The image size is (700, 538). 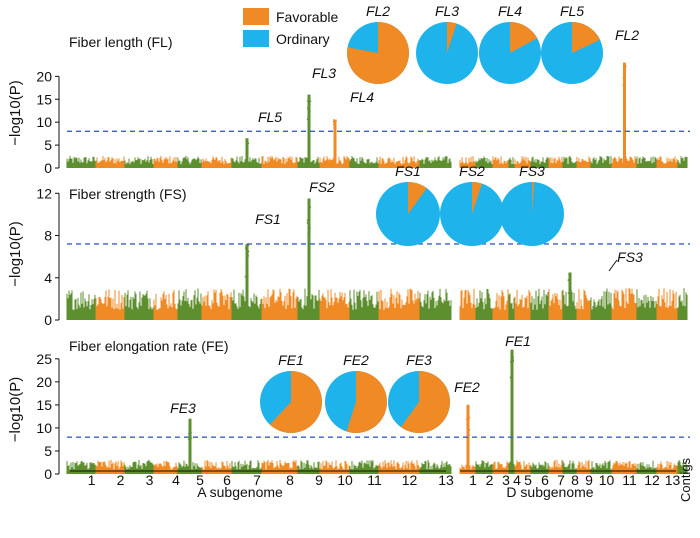 What do you see at coordinates (279, 162) in the screenshot?
I see `chromosome-band-a8` at bounding box center [279, 162].